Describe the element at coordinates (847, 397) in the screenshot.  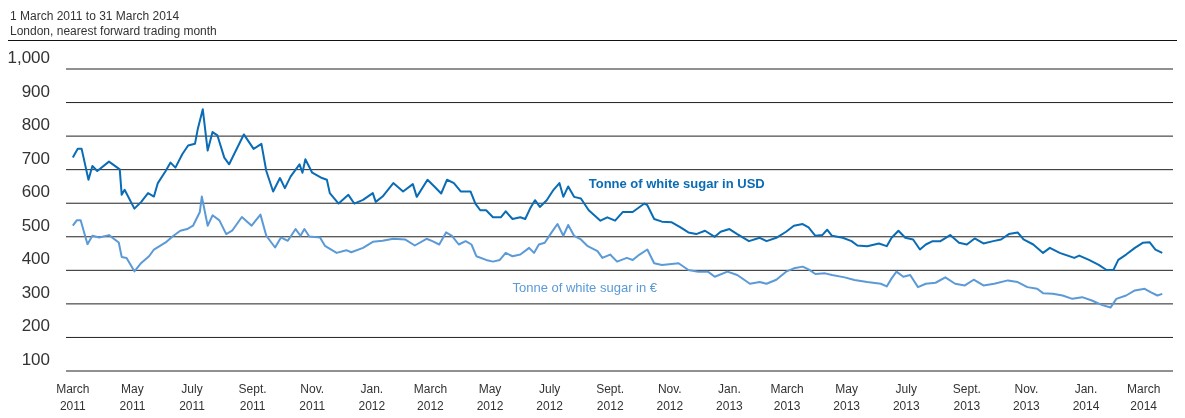
I see `x-tick-label: May 2013` at that location.